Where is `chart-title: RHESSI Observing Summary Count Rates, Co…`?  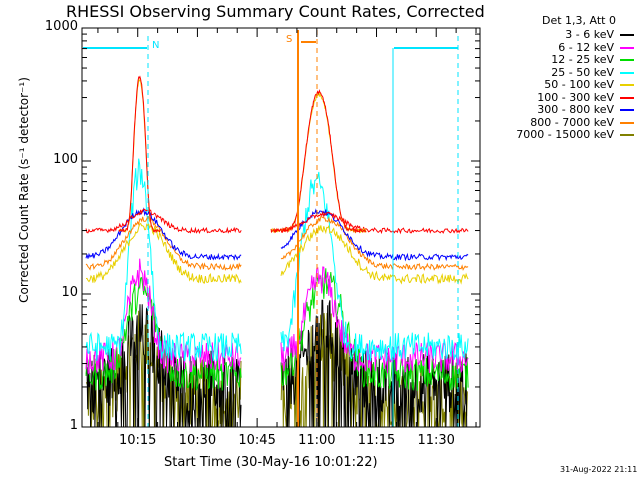
chart-title: RHESSI Observing Summary Count Rates, Co… is located at coordinates (275, 11).